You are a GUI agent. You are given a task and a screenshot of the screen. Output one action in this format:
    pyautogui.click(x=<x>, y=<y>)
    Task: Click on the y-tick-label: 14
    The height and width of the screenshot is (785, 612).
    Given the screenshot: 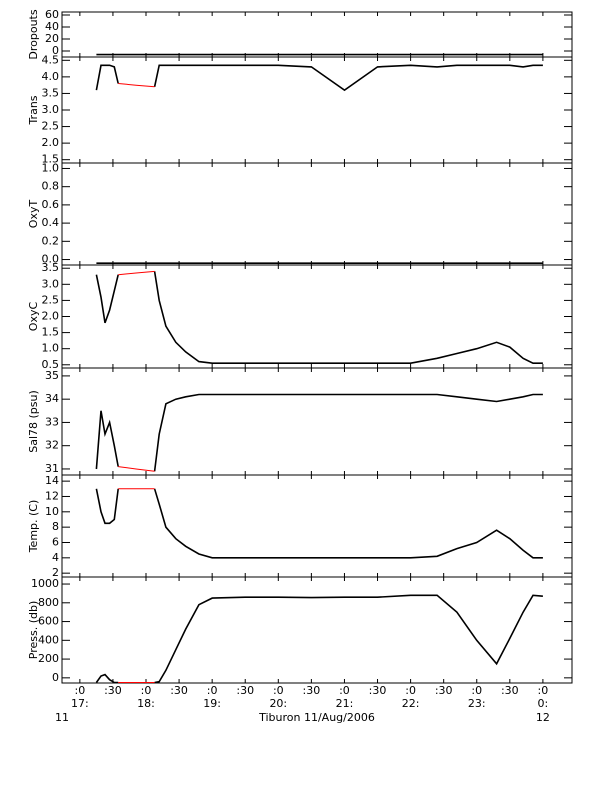 What is the action you would take?
    pyautogui.click(x=52, y=480)
    